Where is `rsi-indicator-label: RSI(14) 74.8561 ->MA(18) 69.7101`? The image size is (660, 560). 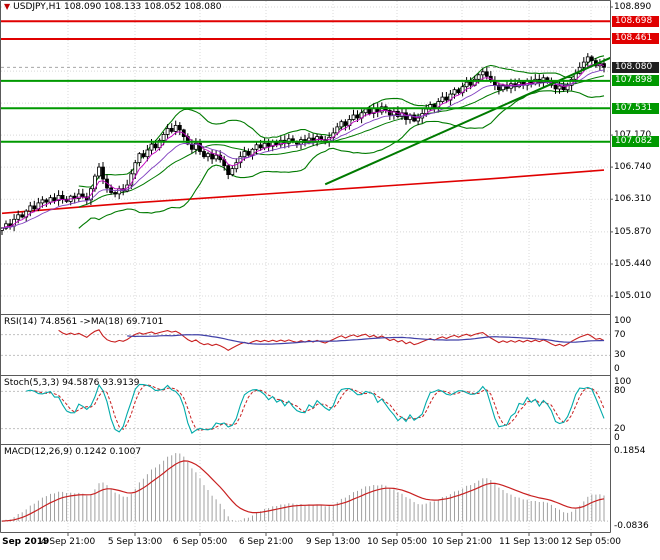
rsi-indicator-label: RSI(14) 74.8561 ->MA(18) 69.7101 is located at coordinates (84, 322).